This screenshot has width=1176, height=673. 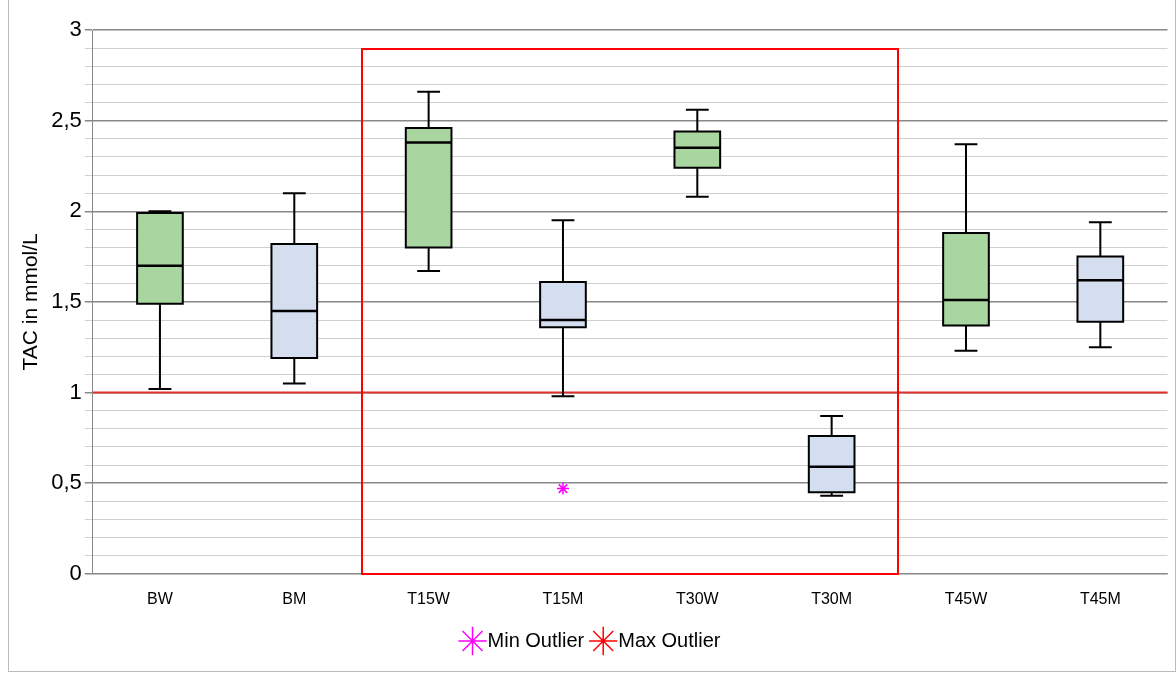 What do you see at coordinates (1100, 598) in the screenshot?
I see `x-tick-label: T45M` at bounding box center [1100, 598].